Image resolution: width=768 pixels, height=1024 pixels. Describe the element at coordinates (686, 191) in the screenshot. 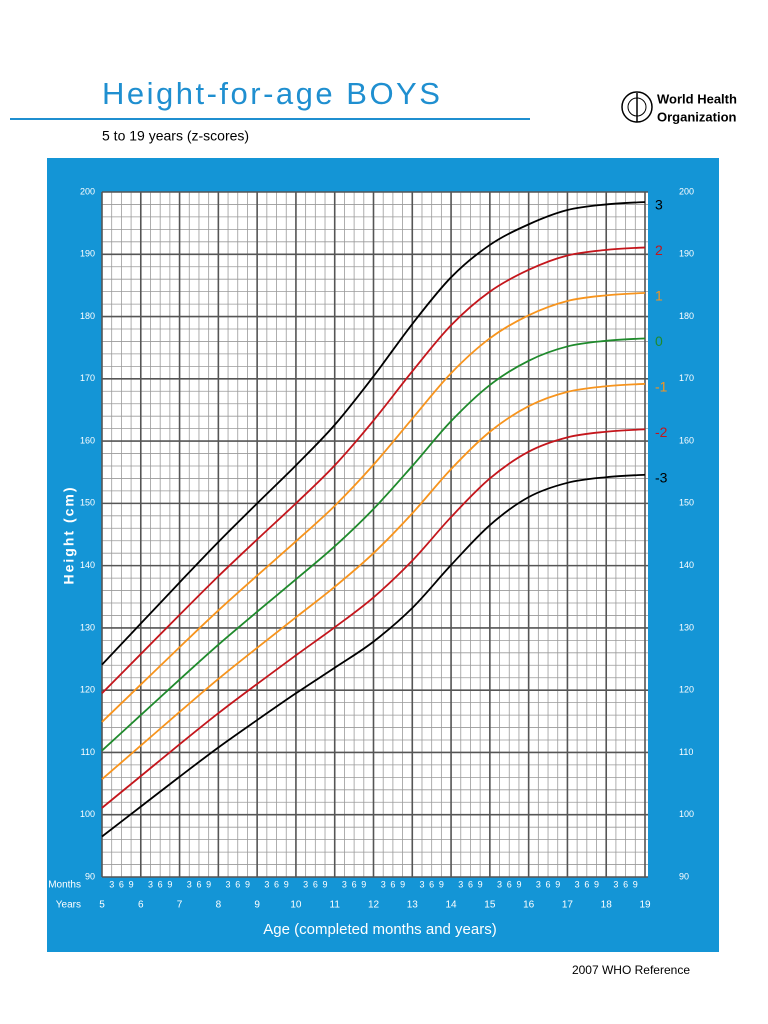

I see `y-tick-label-right: 200` at that location.